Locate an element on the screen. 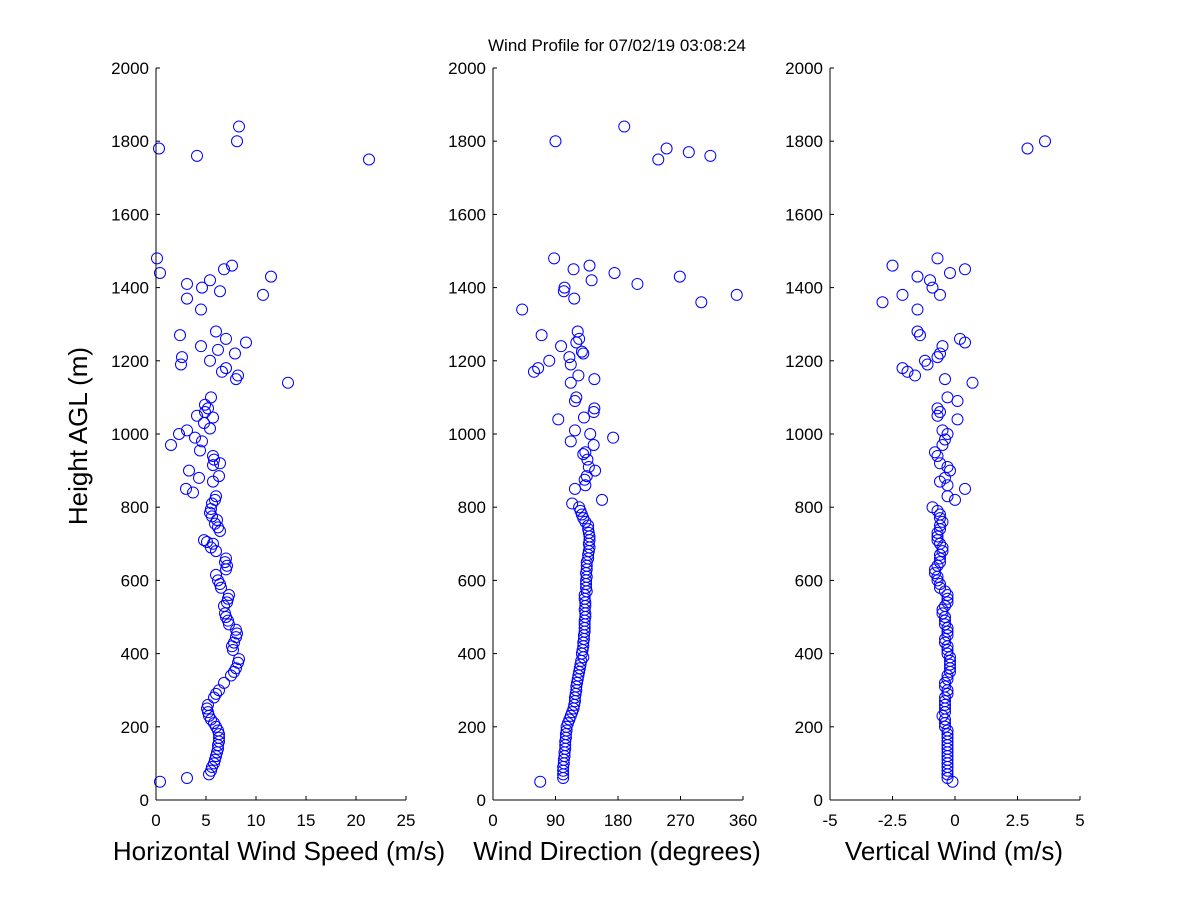  y-tick-label-wind-direction: 1800 is located at coordinates (467, 141).